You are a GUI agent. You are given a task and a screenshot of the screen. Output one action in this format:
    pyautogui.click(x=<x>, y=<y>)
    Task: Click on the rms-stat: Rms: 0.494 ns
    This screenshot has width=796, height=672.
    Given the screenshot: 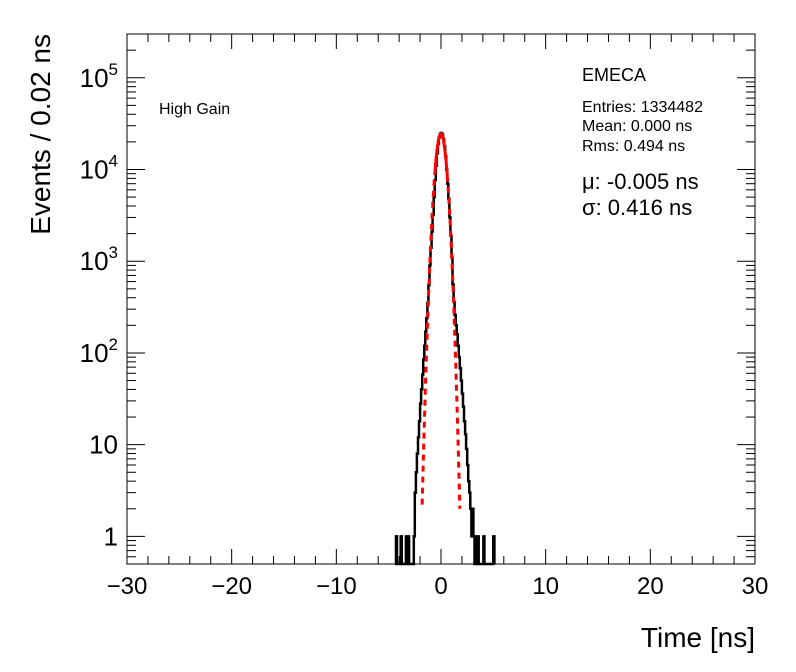 What is the action you would take?
    pyautogui.click(x=633, y=146)
    